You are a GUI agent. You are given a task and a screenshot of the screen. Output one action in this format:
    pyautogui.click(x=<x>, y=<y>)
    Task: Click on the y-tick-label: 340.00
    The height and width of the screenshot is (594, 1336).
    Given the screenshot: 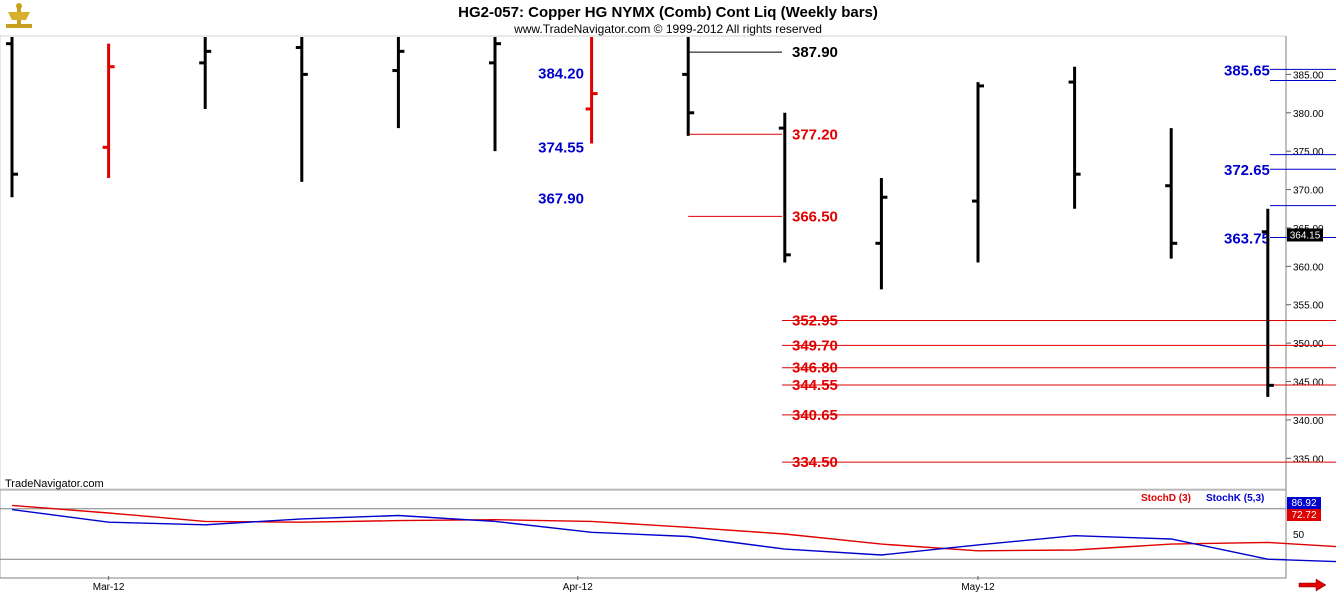 What is the action you would take?
    pyautogui.click(x=1308, y=421)
    